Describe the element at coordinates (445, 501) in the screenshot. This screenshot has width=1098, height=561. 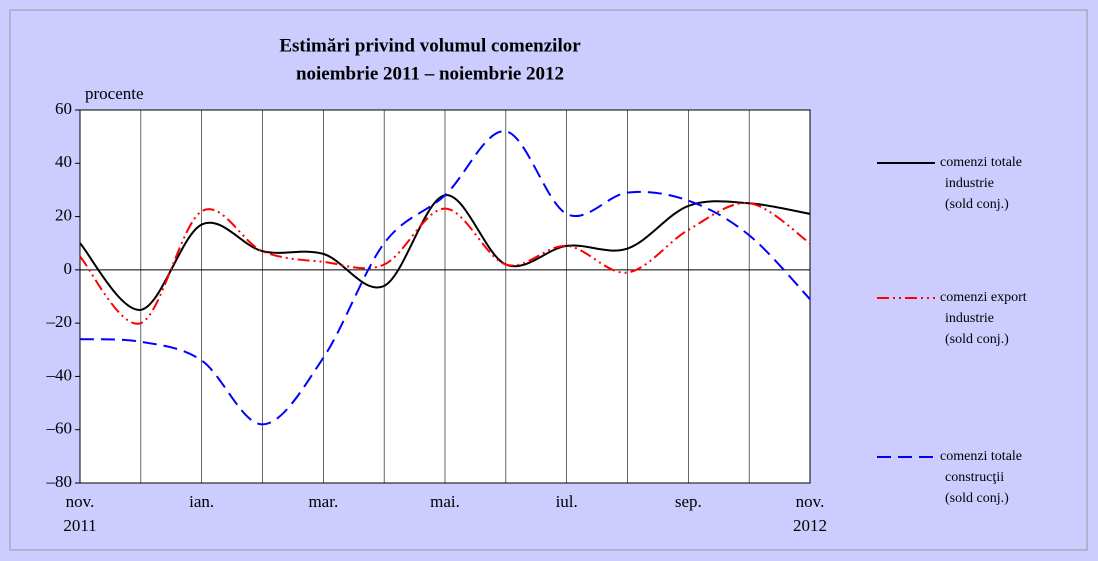
I see `x-tick-label: mai.` at that location.